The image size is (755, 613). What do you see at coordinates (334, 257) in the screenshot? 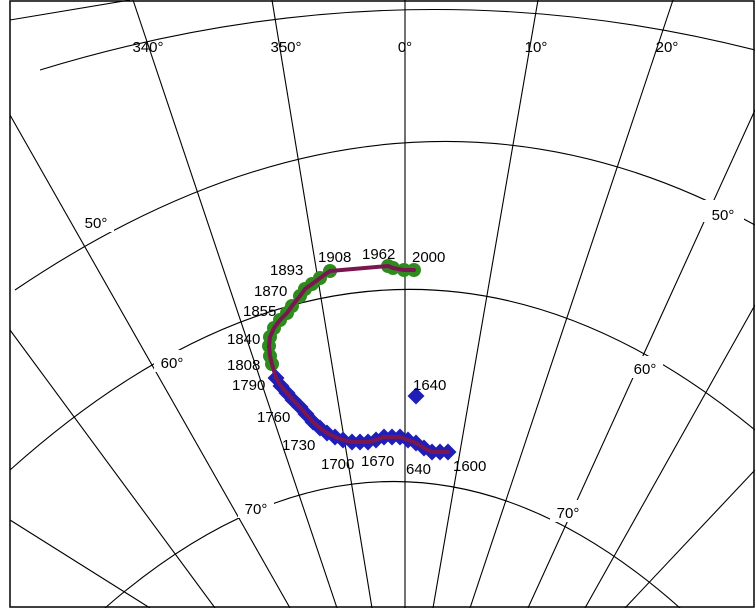
I see `year-label-1908: 1908` at bounding box center [334, 257].